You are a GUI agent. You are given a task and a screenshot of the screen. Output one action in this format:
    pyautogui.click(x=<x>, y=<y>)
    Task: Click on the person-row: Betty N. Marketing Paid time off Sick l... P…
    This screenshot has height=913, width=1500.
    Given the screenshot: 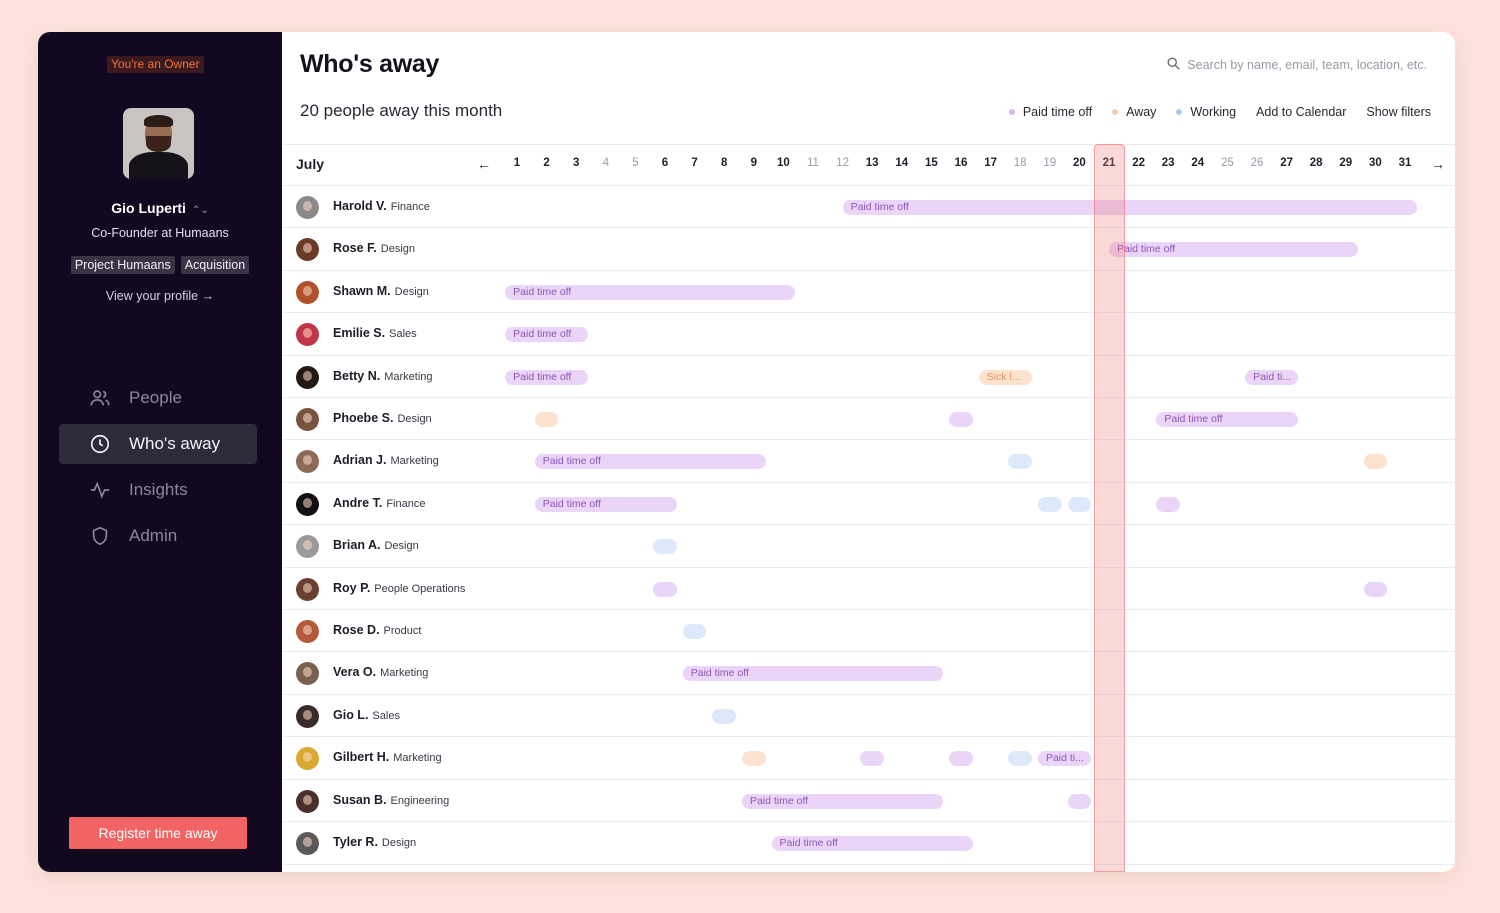 What is the action you would take?
    pyautogui.click(x=868, y=375)
    